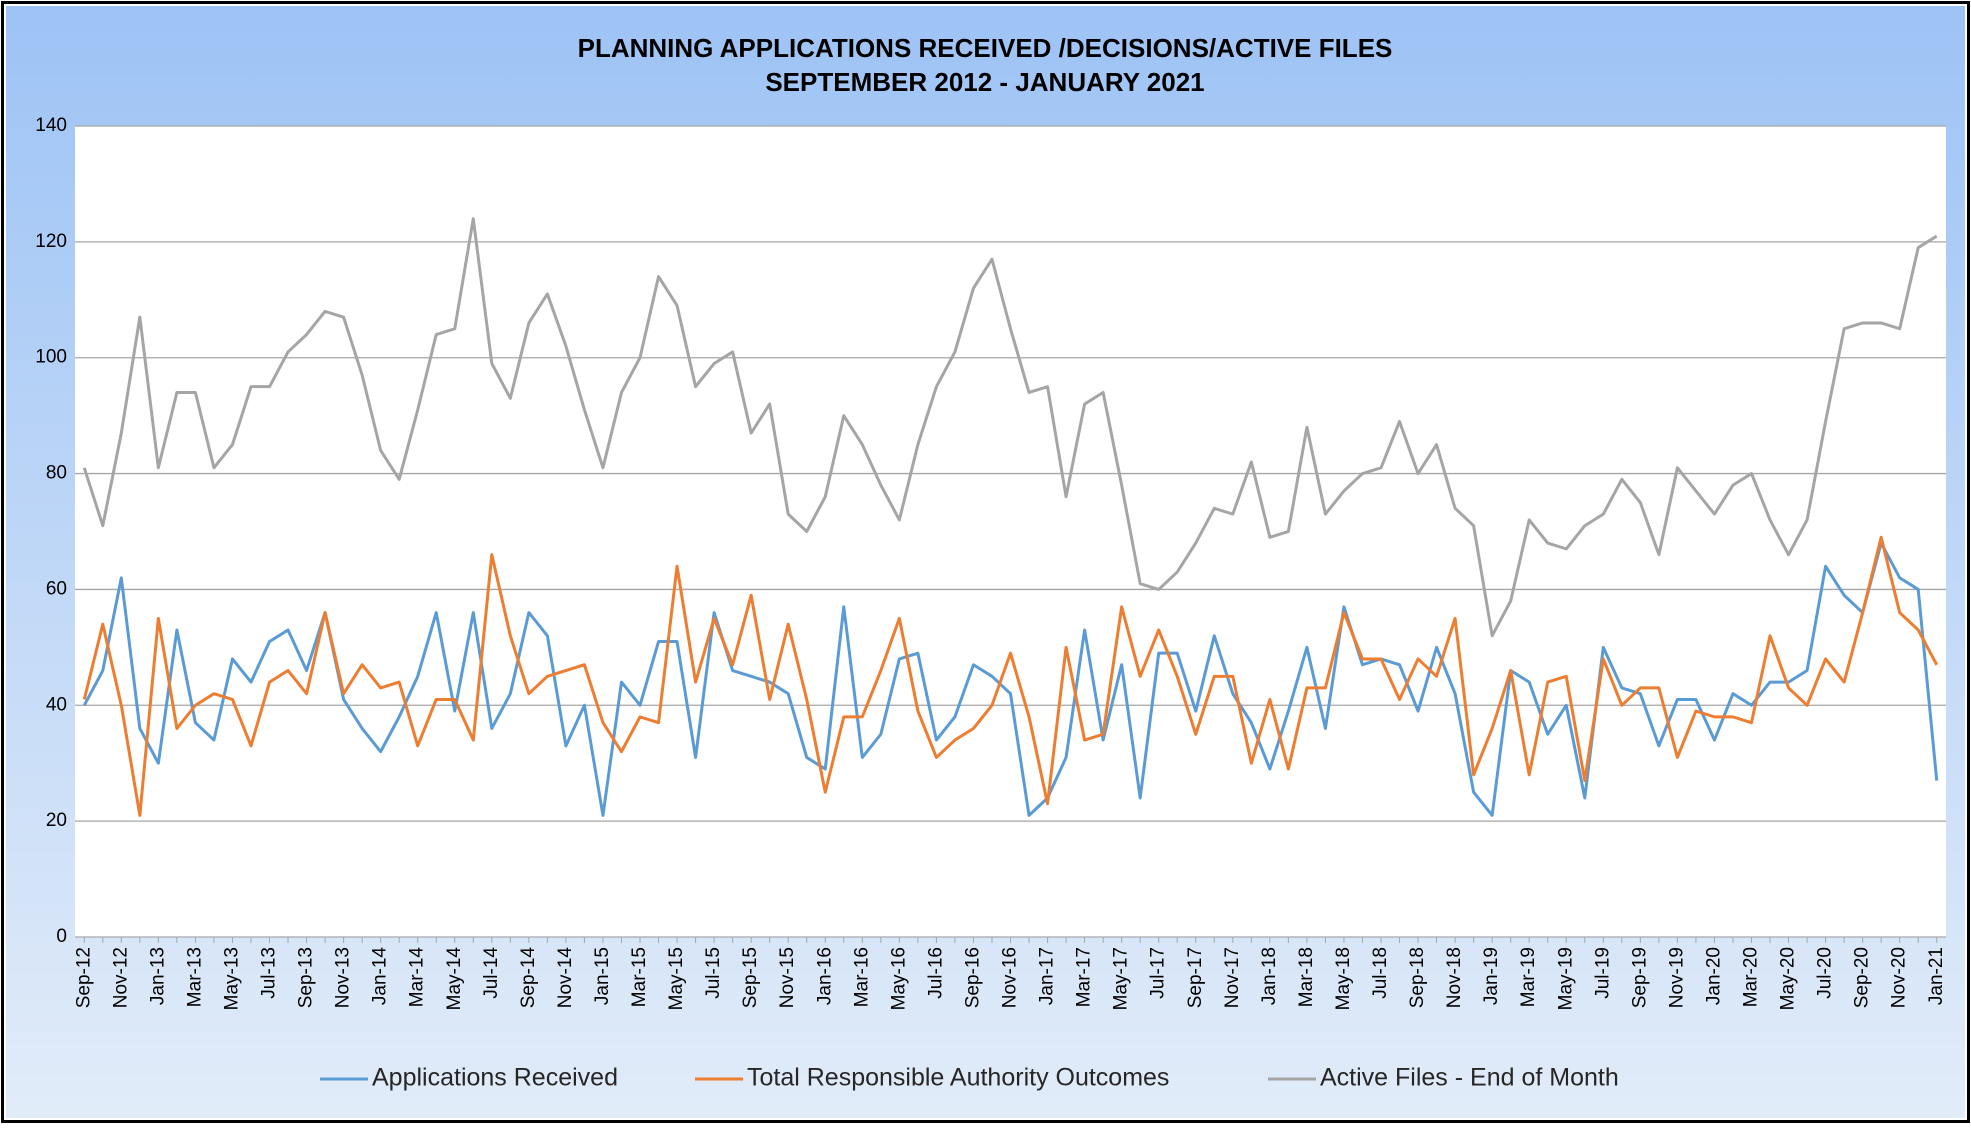  Describe the element at coordinates (56, 473) in the screenshot. I see `y-tick-label: 80` at that location.